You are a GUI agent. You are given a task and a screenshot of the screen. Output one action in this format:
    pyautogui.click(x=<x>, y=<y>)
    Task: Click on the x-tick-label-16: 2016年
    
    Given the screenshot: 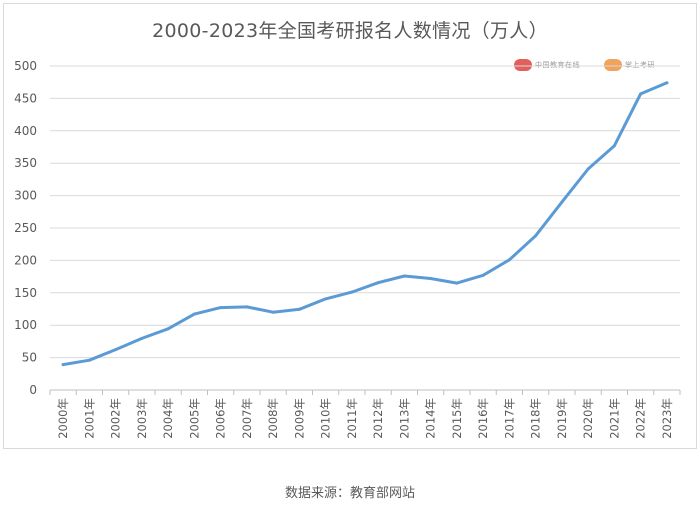 What is the action you would take?
    pyautogui.click(x=483, y=418)
    